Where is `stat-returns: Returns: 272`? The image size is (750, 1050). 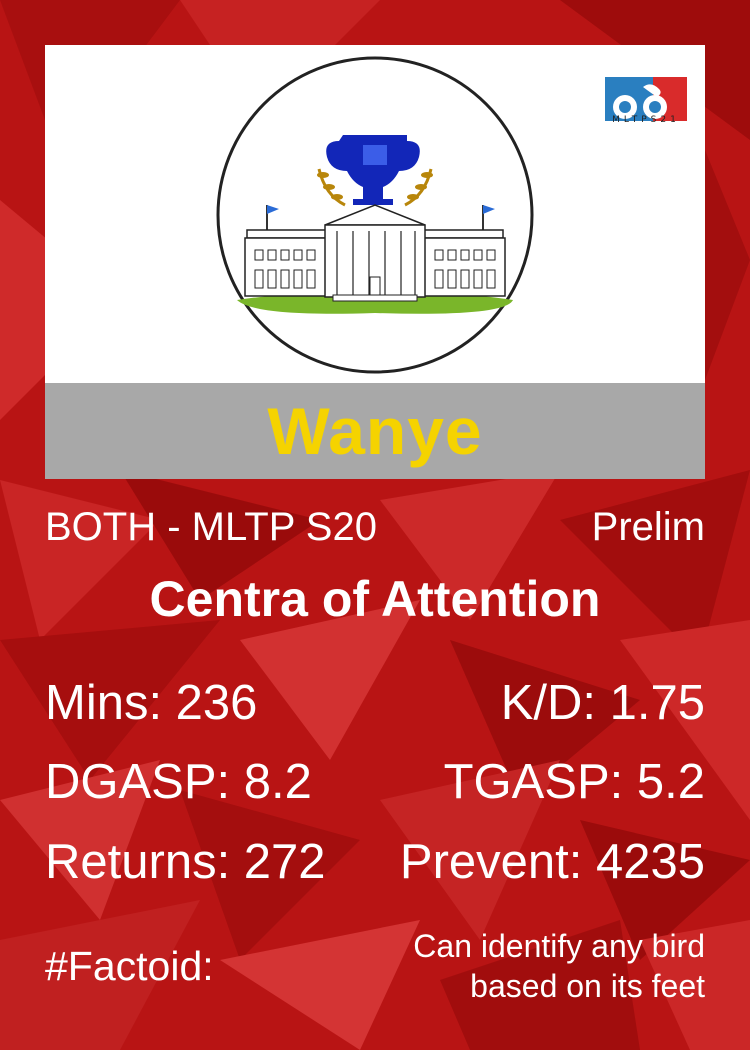
stat-returns: Returns: 272 is located at coordinates (185, 862).